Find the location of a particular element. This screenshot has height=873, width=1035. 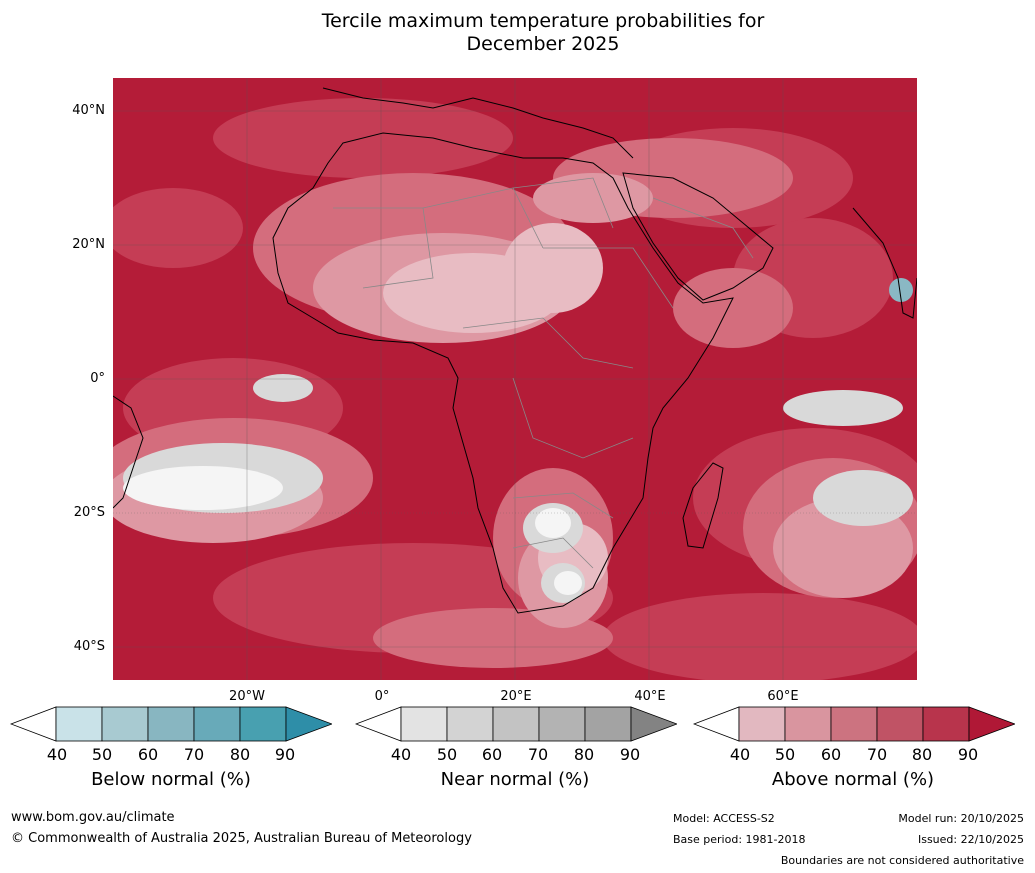

lat-label-40n: 40°N is located at coordinates (88, 110).